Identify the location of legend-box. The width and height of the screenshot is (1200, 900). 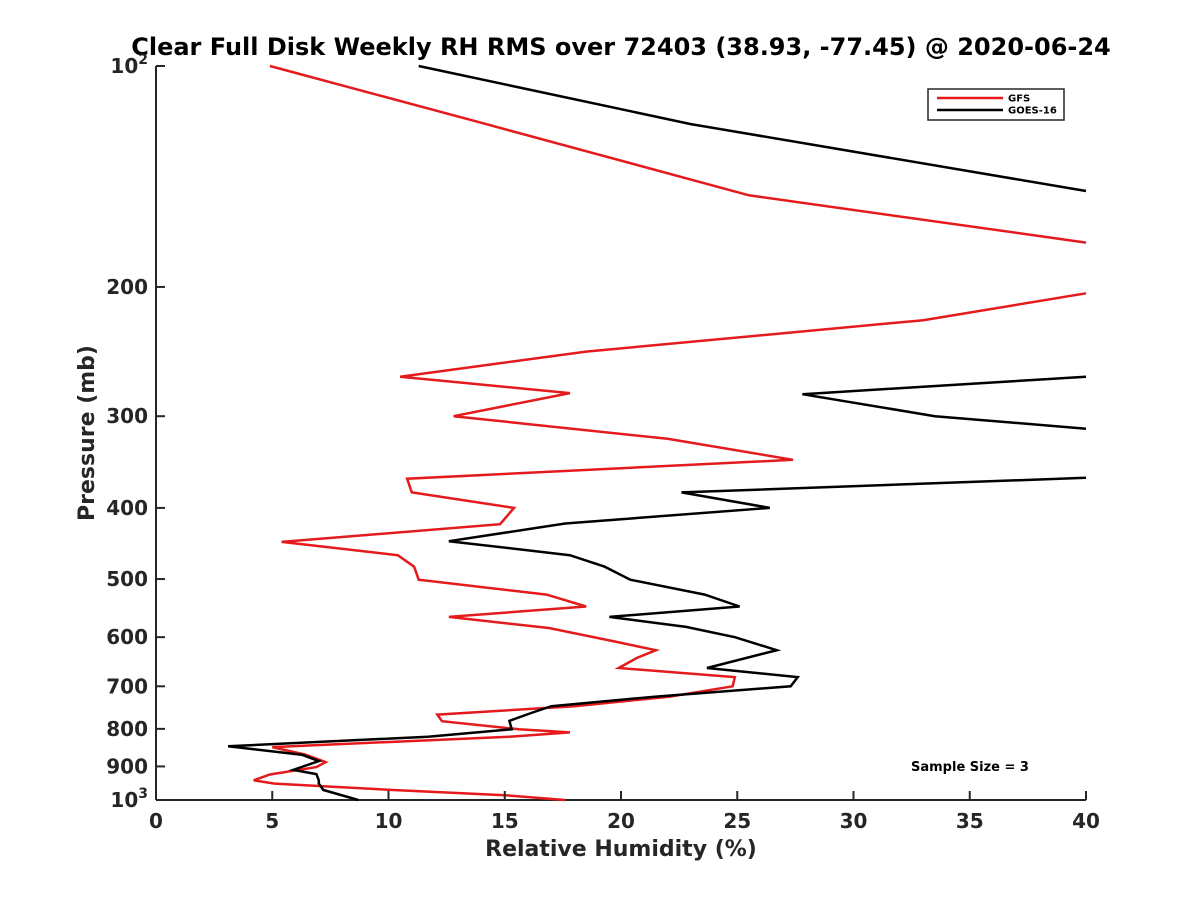
(996, 104).